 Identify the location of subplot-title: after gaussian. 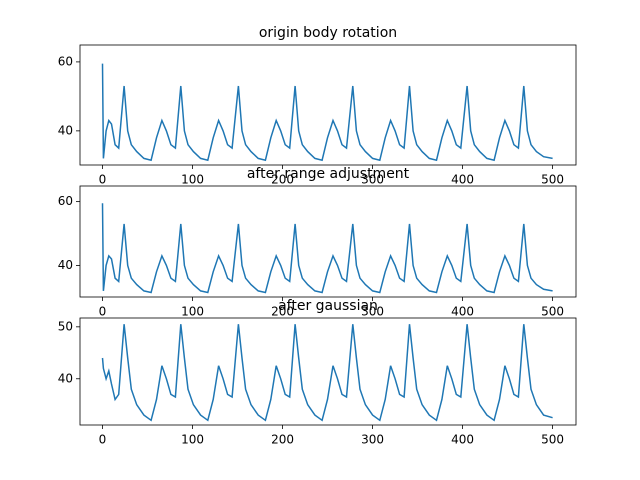
(328, 306).